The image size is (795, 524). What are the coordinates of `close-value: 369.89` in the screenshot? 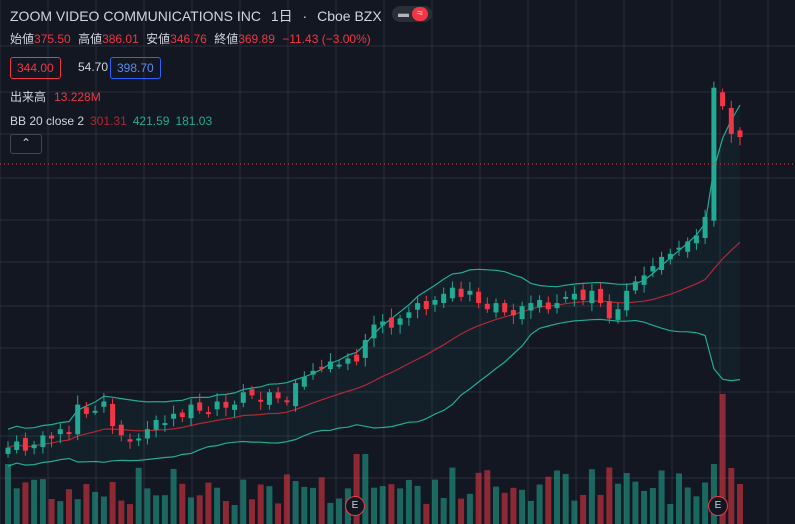 It's located at (256, 39).